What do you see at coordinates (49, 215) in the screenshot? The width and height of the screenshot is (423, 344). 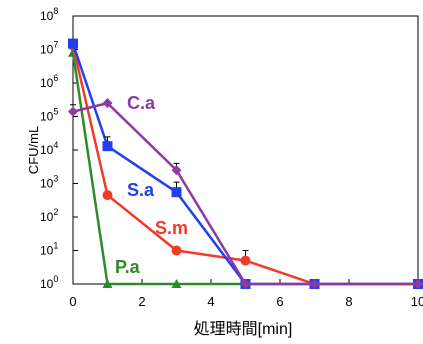 I see `y-tick-label: 10²` at bounding box center [49, 215].